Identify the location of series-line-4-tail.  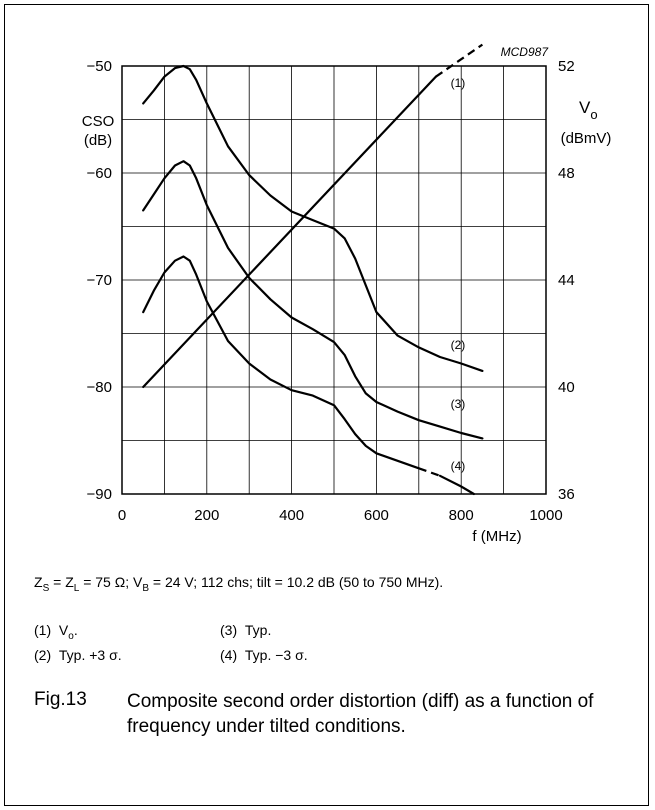
(456, 485).